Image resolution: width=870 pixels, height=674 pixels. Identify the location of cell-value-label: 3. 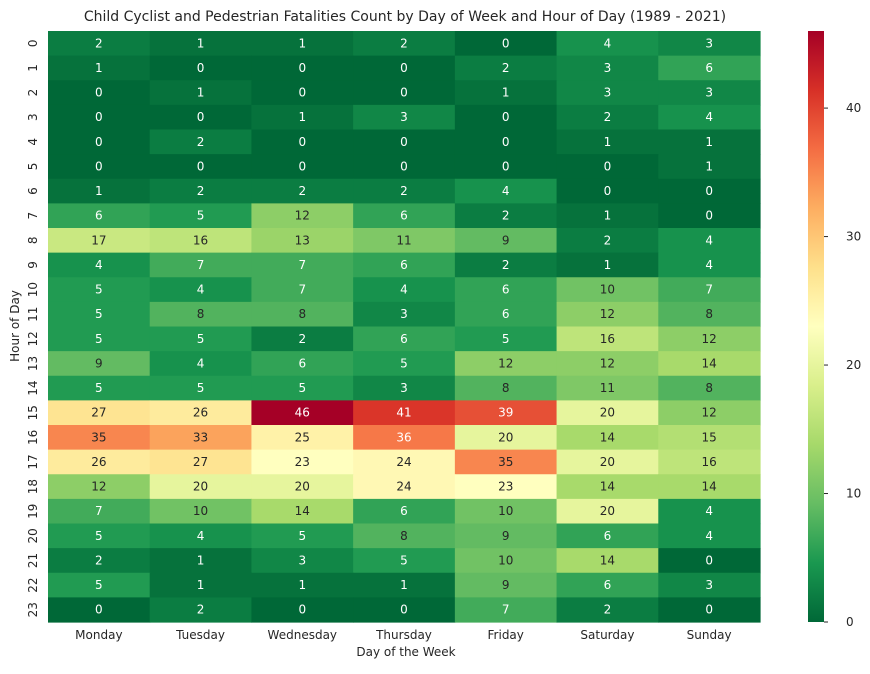
(608, 93).